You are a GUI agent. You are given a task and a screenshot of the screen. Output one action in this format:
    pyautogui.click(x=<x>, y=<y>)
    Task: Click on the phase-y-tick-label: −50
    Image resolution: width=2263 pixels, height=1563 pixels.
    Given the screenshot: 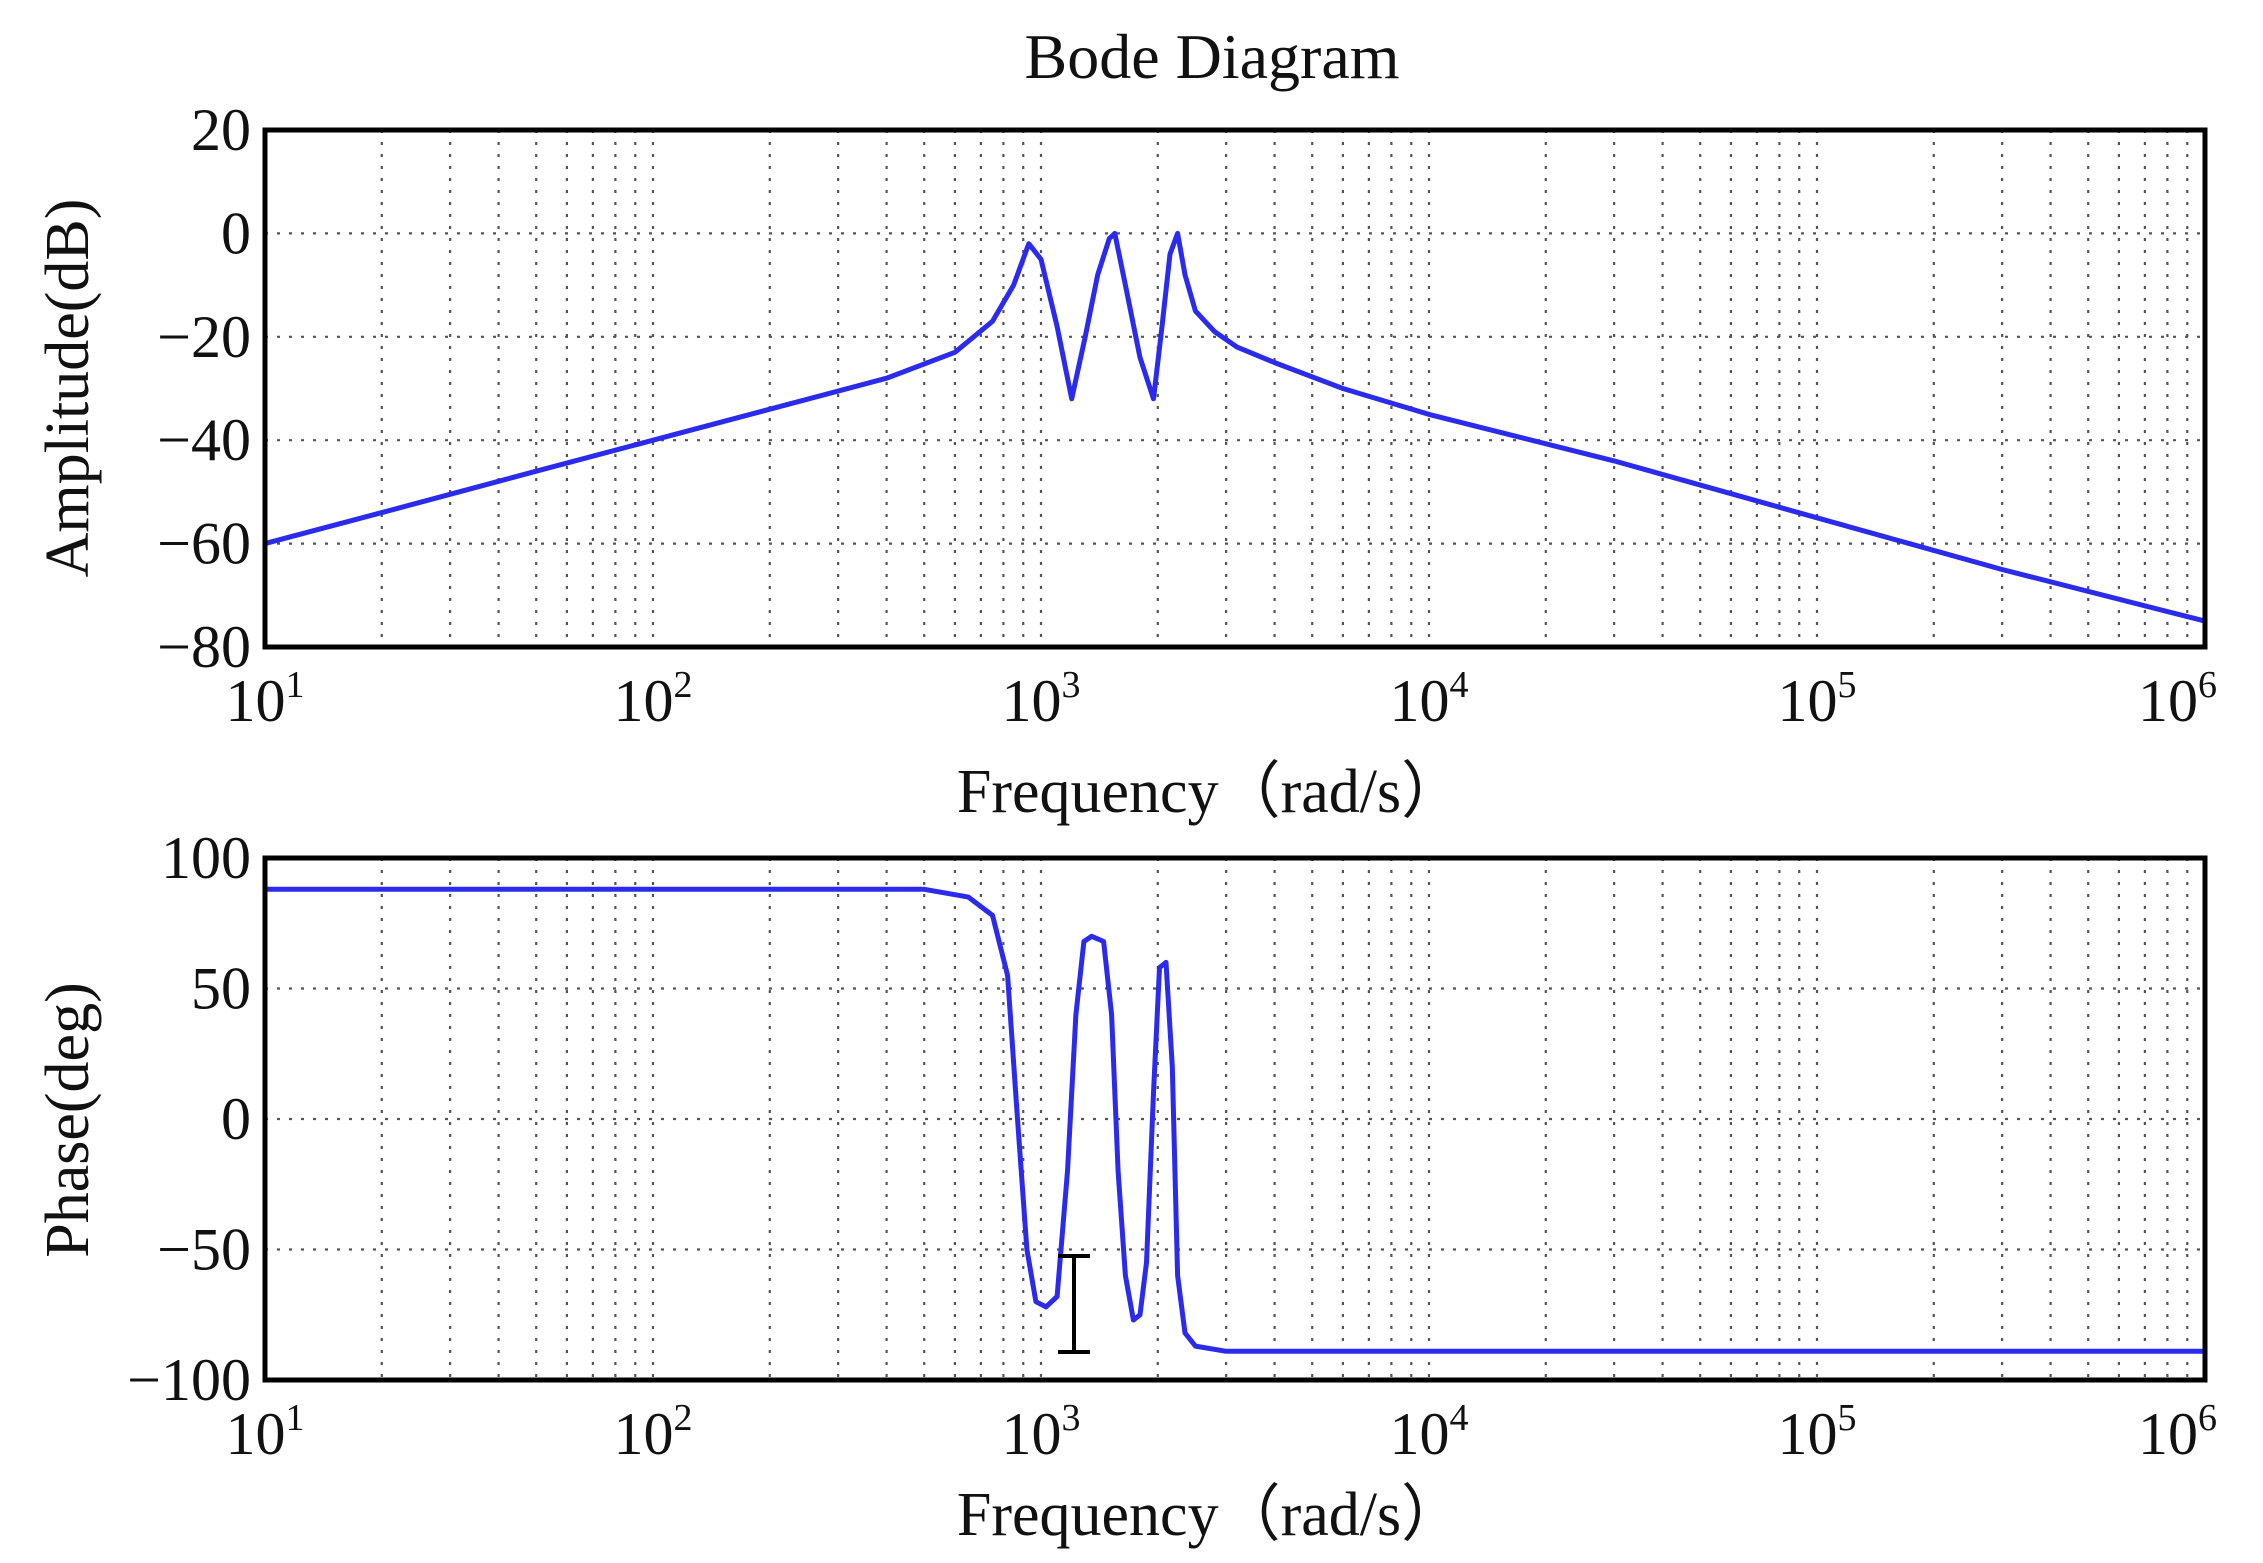 What is the action you would take?
    pyautogui.click(x=204, y=1250)
    